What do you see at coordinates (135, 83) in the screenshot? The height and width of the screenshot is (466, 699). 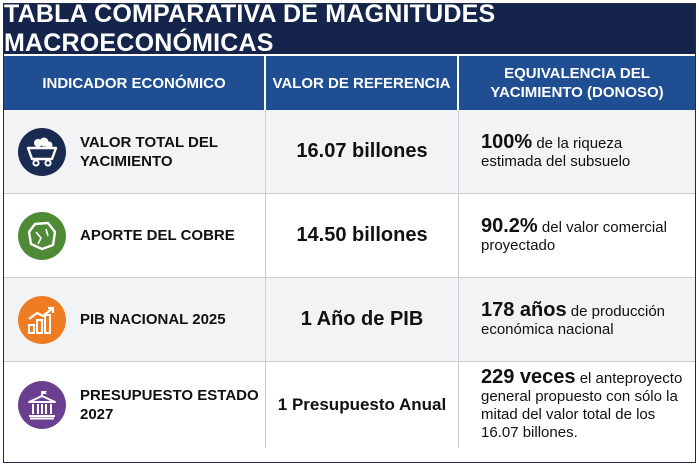 I see `header-indicator: INDICADOR ECONÓMICO` at bounding box center [135, 83].